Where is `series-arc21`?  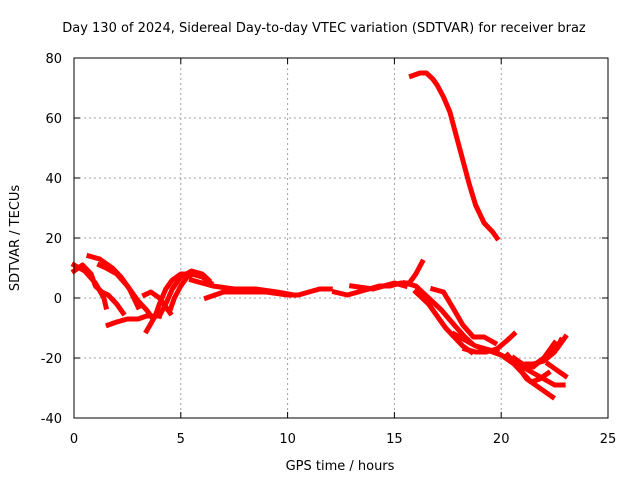 series-arc21 is located at coordinates (527, 369).